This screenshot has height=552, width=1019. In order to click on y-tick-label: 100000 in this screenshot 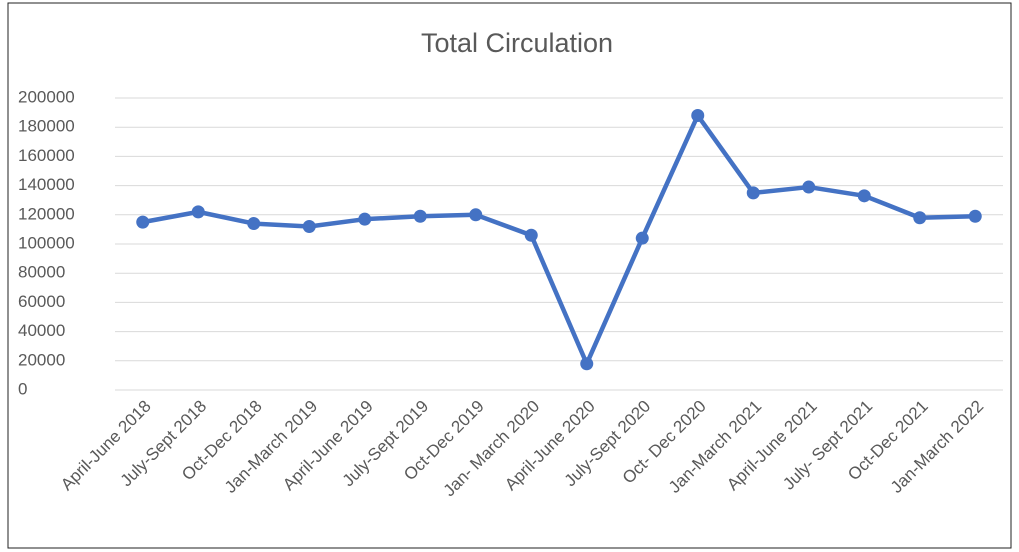, I will do `click(46, 242)`.